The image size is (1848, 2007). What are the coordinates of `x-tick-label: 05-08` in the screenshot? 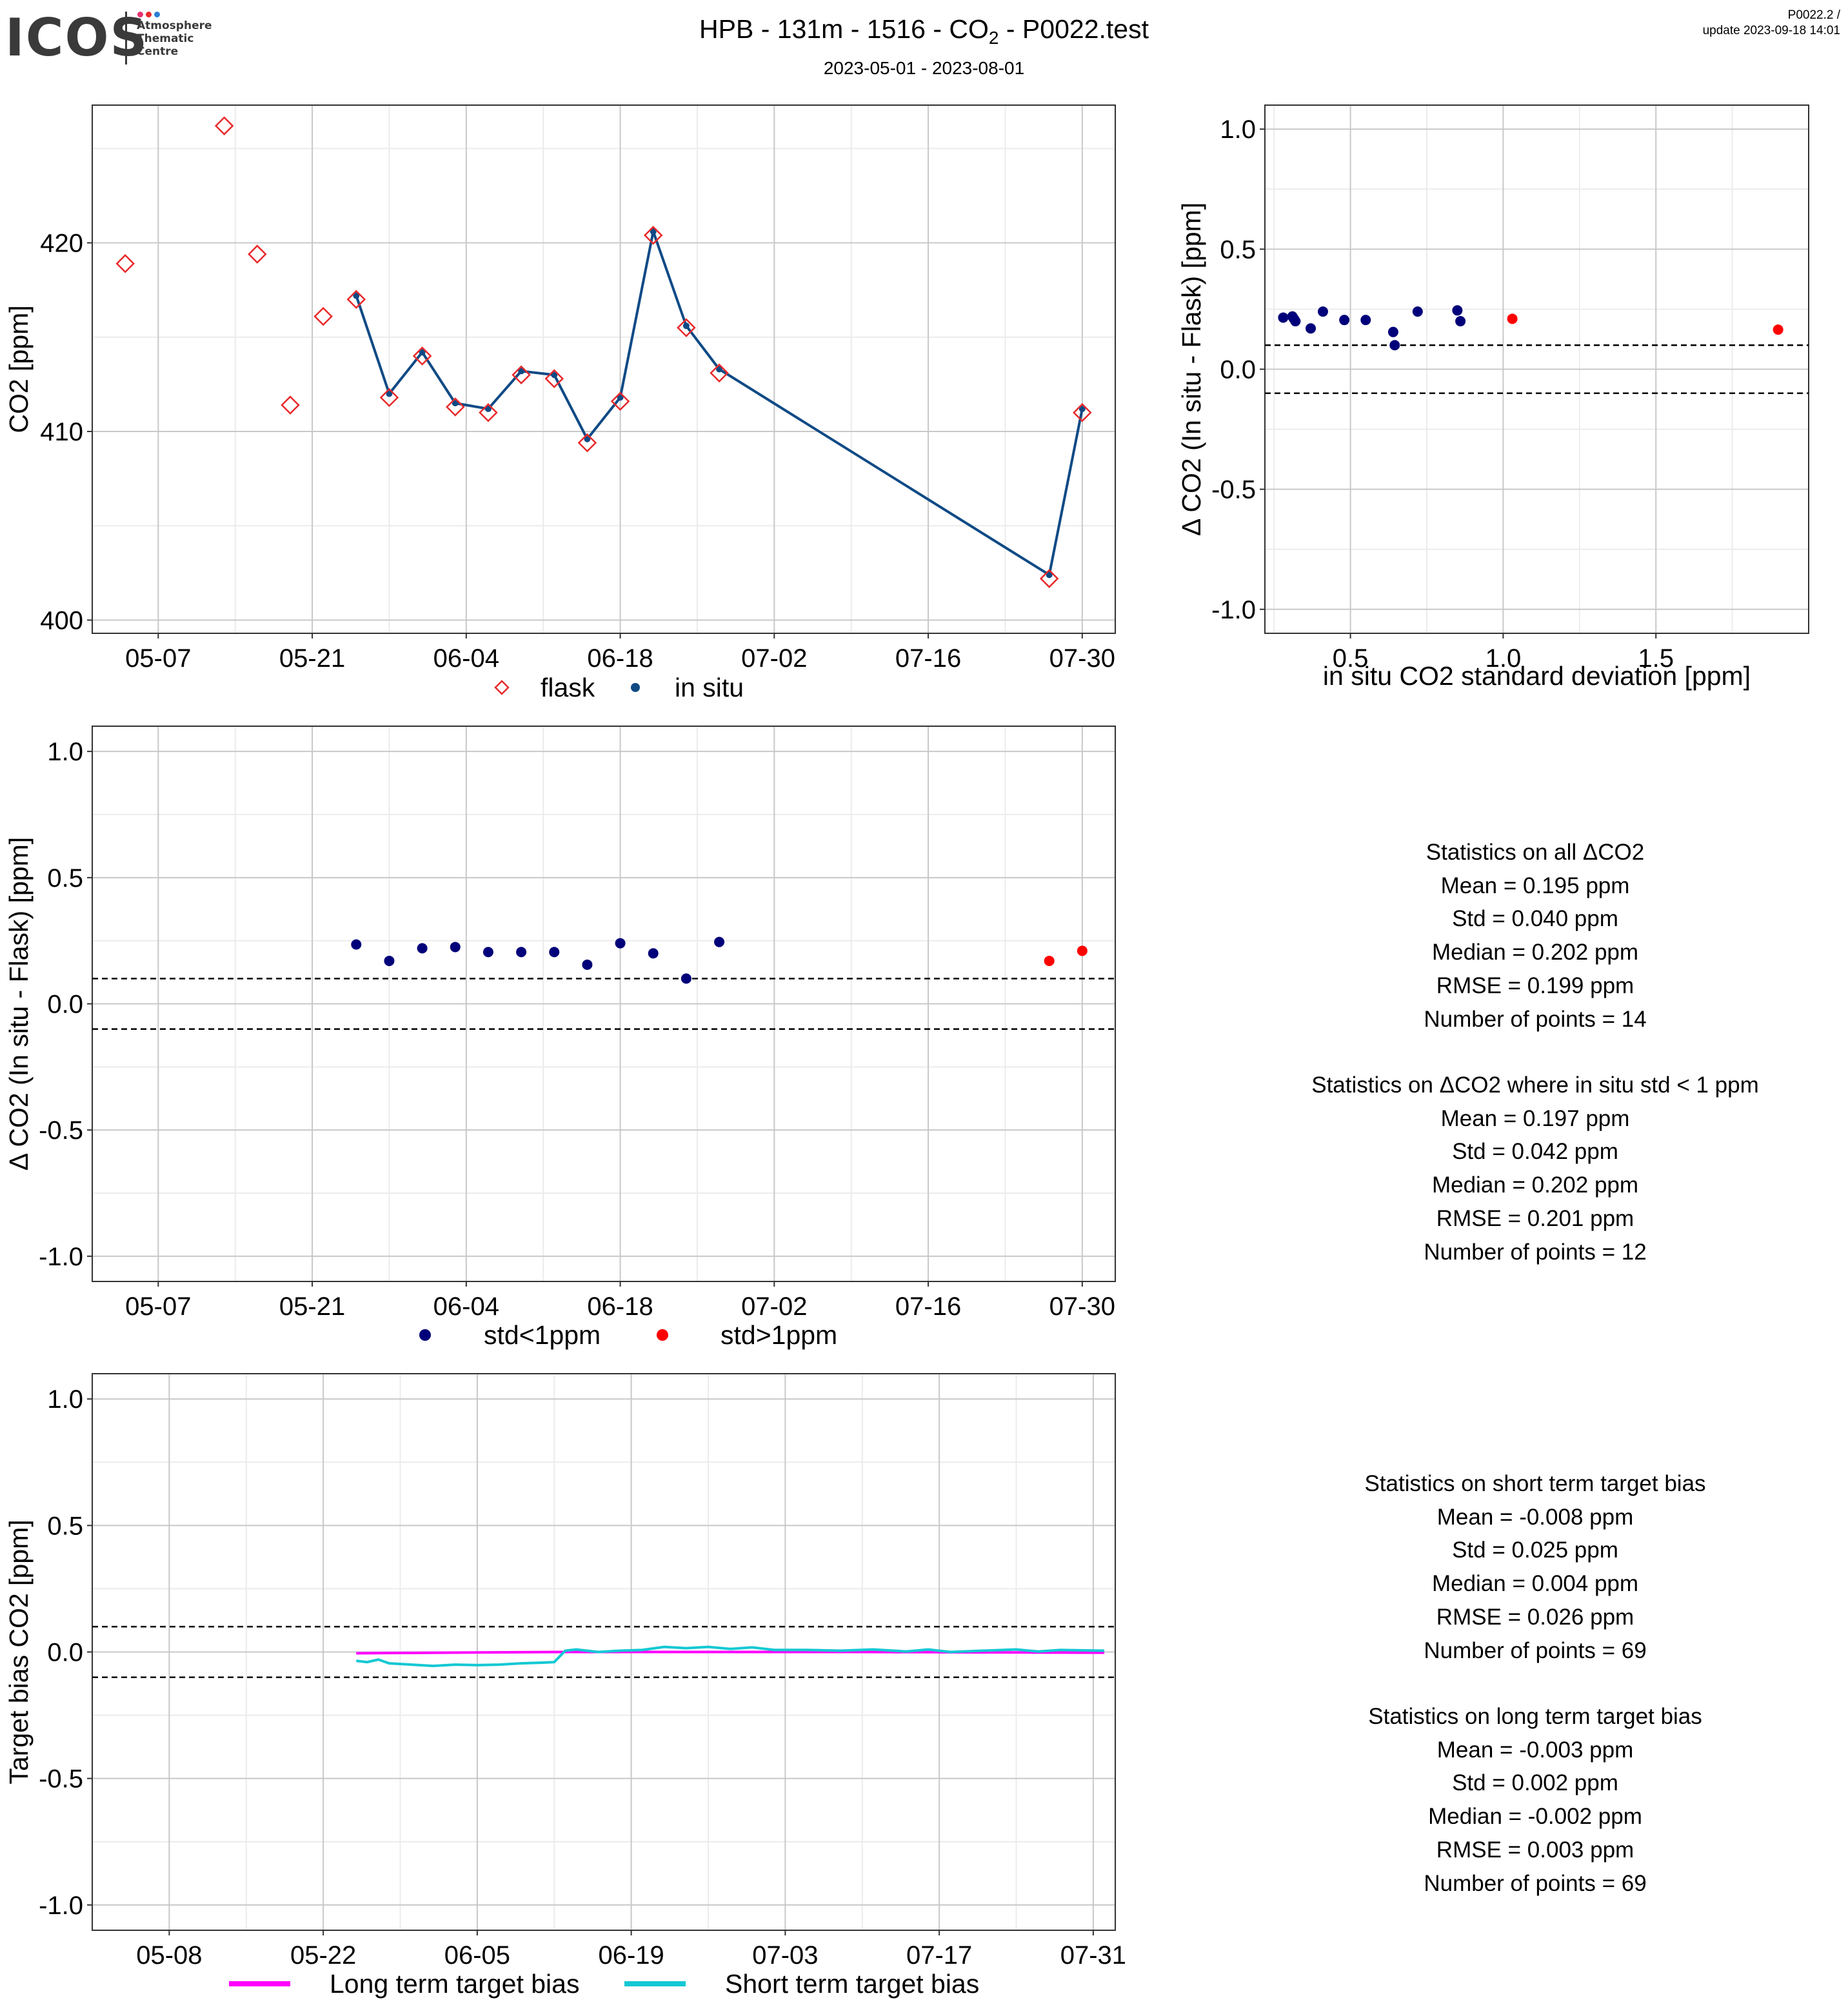 It's located at (169, 1955).